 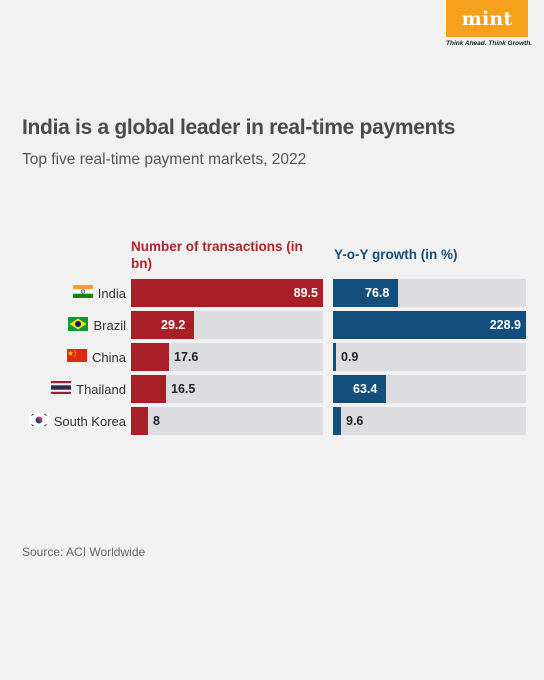 I want to click on data-label: 29.2, so click(x=173, y=325).